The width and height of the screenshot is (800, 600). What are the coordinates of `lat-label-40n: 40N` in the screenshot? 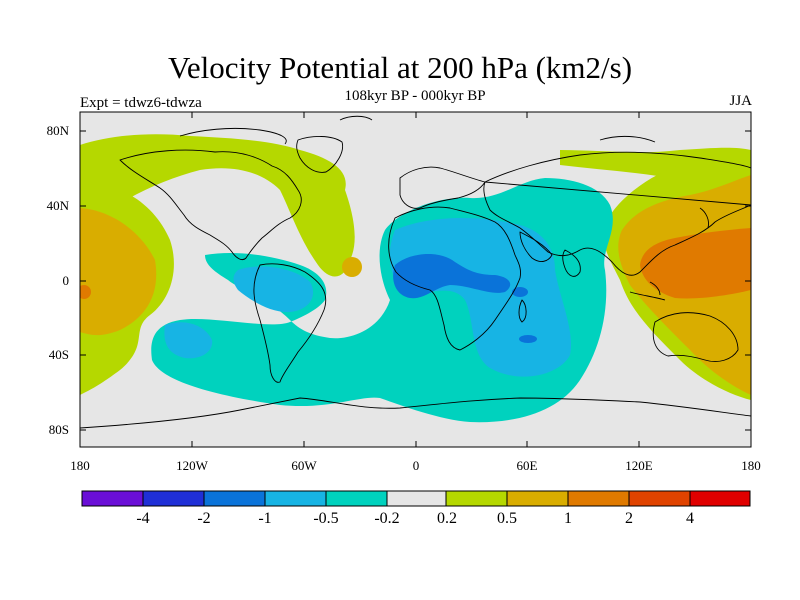 It's located at (57, 205).